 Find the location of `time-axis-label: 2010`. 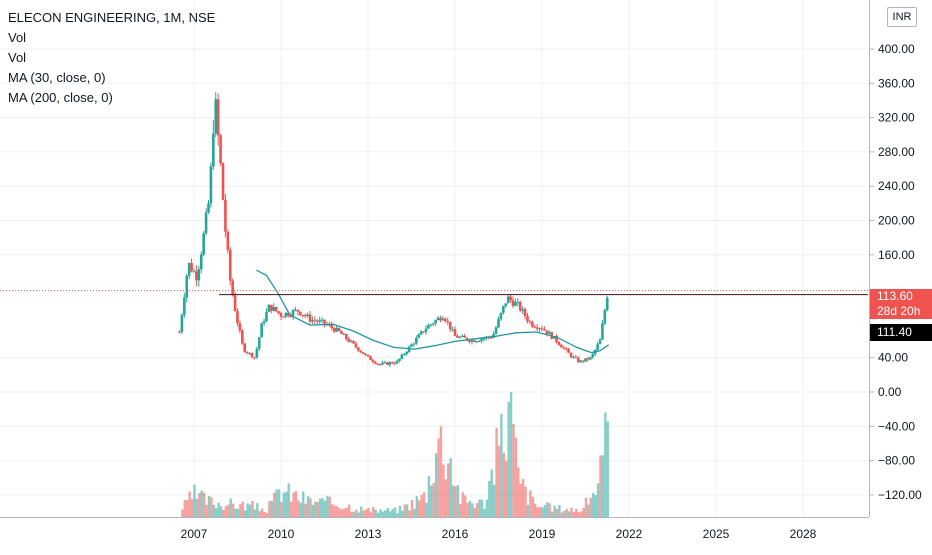

time-axis-label: 2010 is located at coordinates (281, 534).